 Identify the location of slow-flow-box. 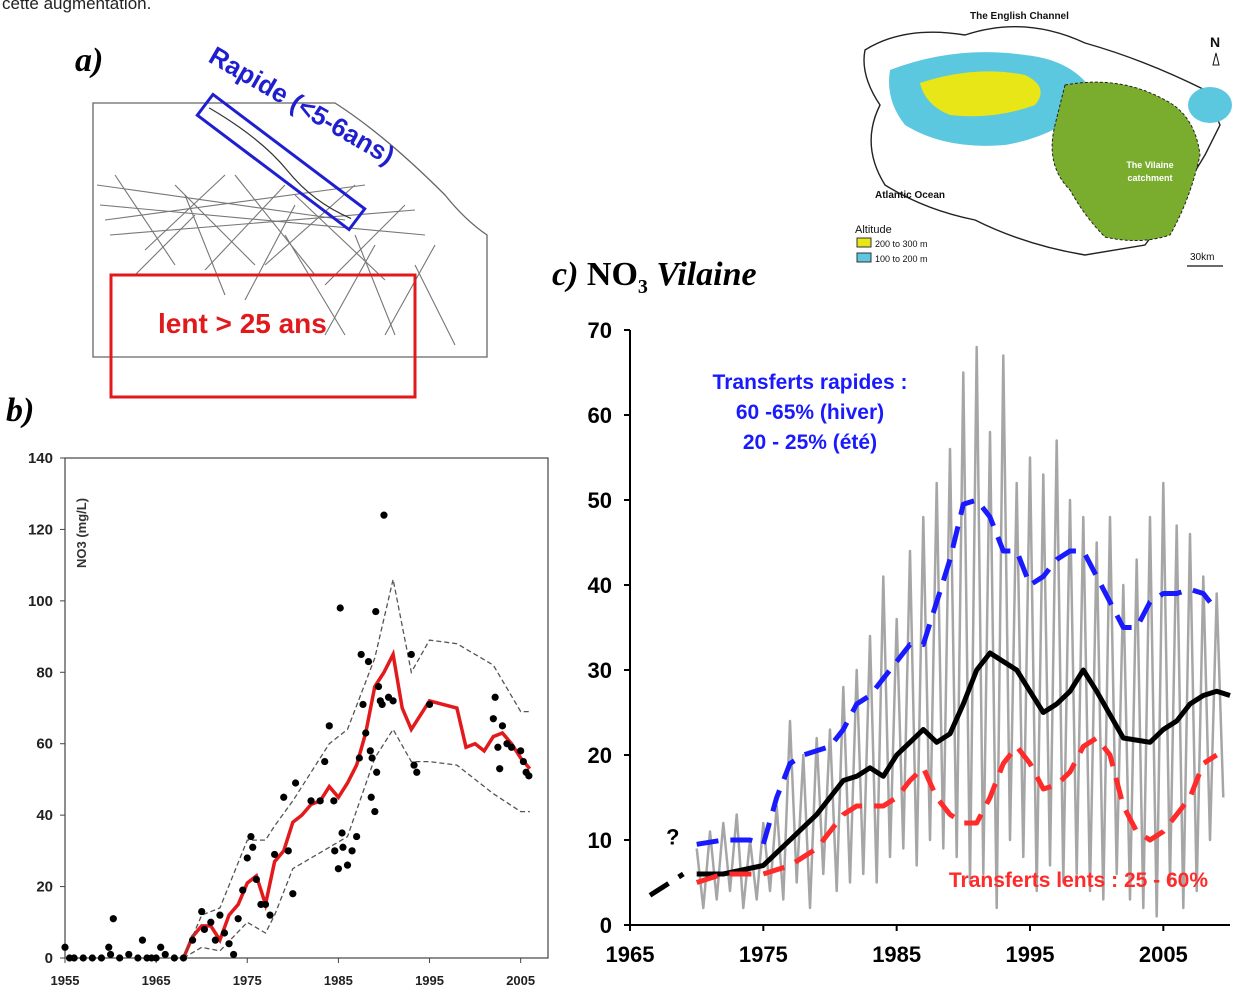
(263, 336).